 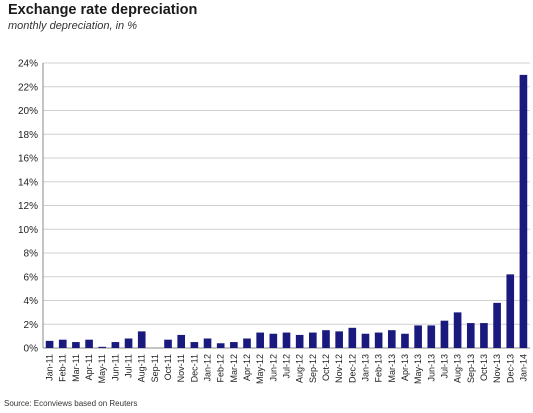 What do you see at coordinates (50, 367) in the screenshot?
I see `x-tick-label: Jan-11` at bounding box center [50, 367].